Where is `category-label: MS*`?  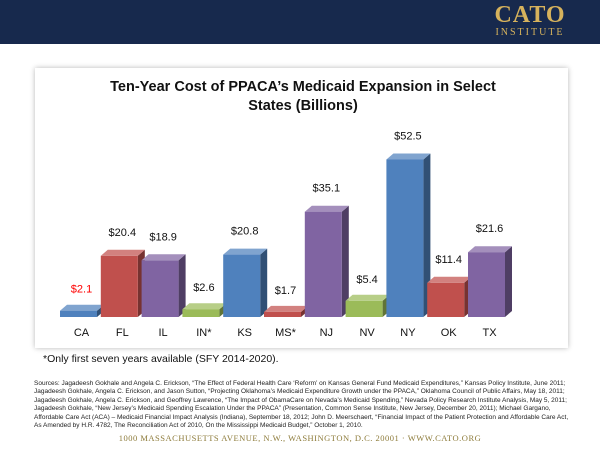 category-label: MS* is located at coordinates (286, 333).